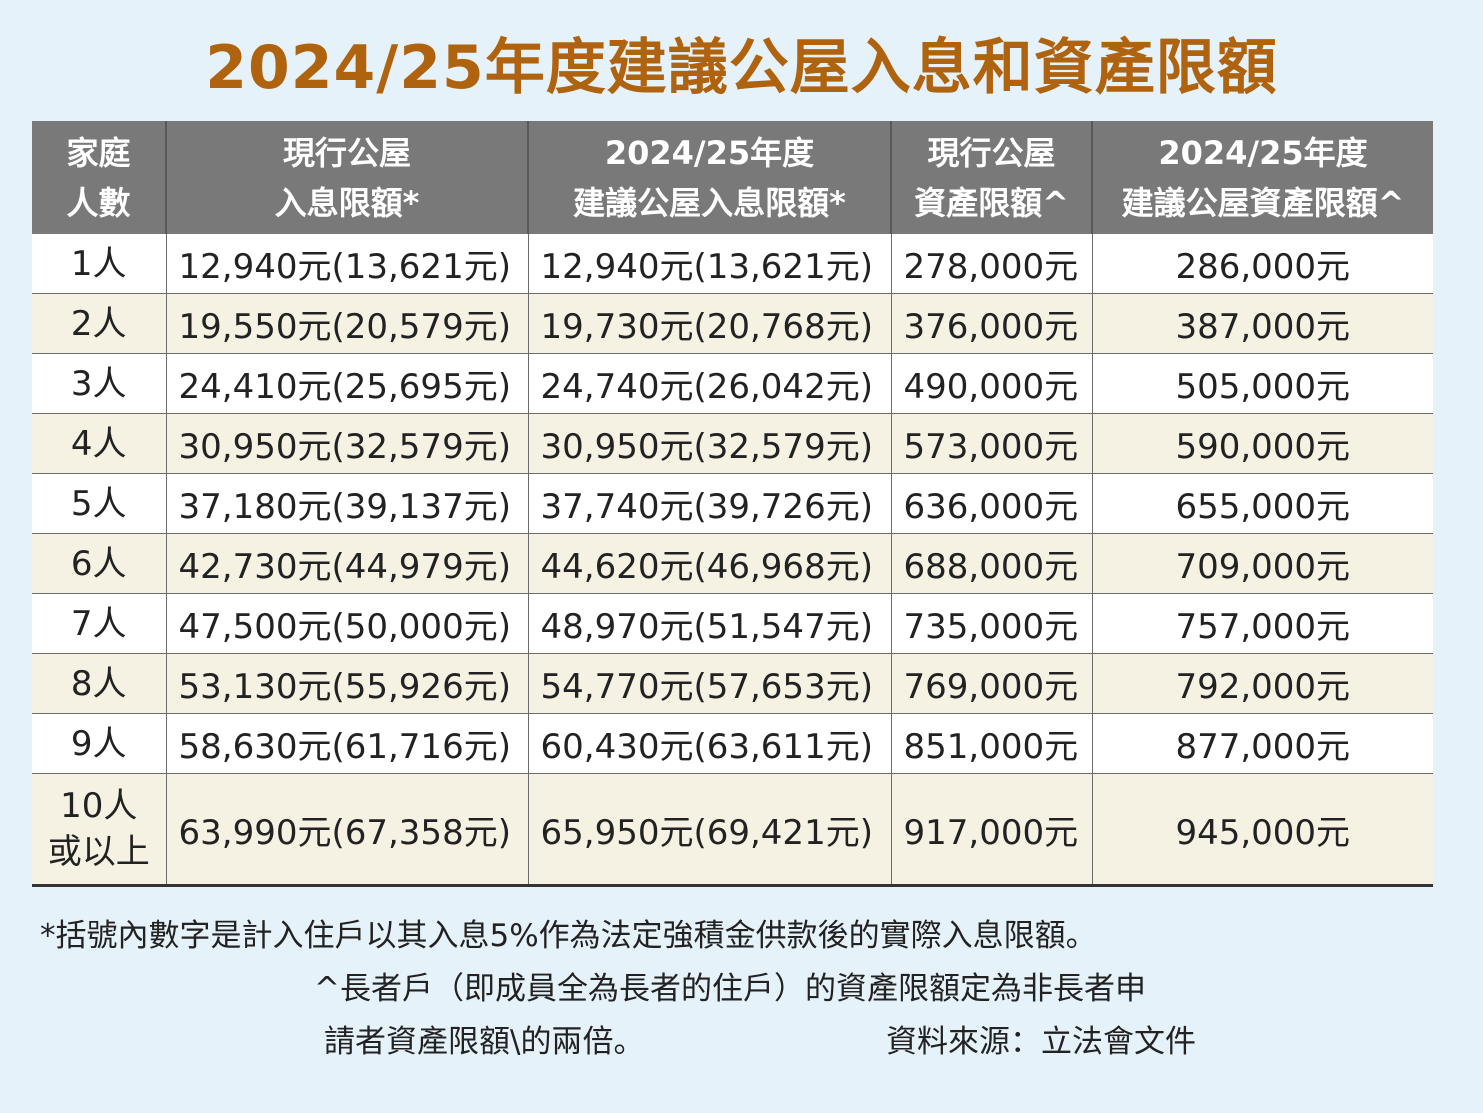 The image size is (1483, 1113). Describe the element at coordinates (1262, 383) in the screenshot. I see `proposed-asset-cell: 505,000元` at that location.